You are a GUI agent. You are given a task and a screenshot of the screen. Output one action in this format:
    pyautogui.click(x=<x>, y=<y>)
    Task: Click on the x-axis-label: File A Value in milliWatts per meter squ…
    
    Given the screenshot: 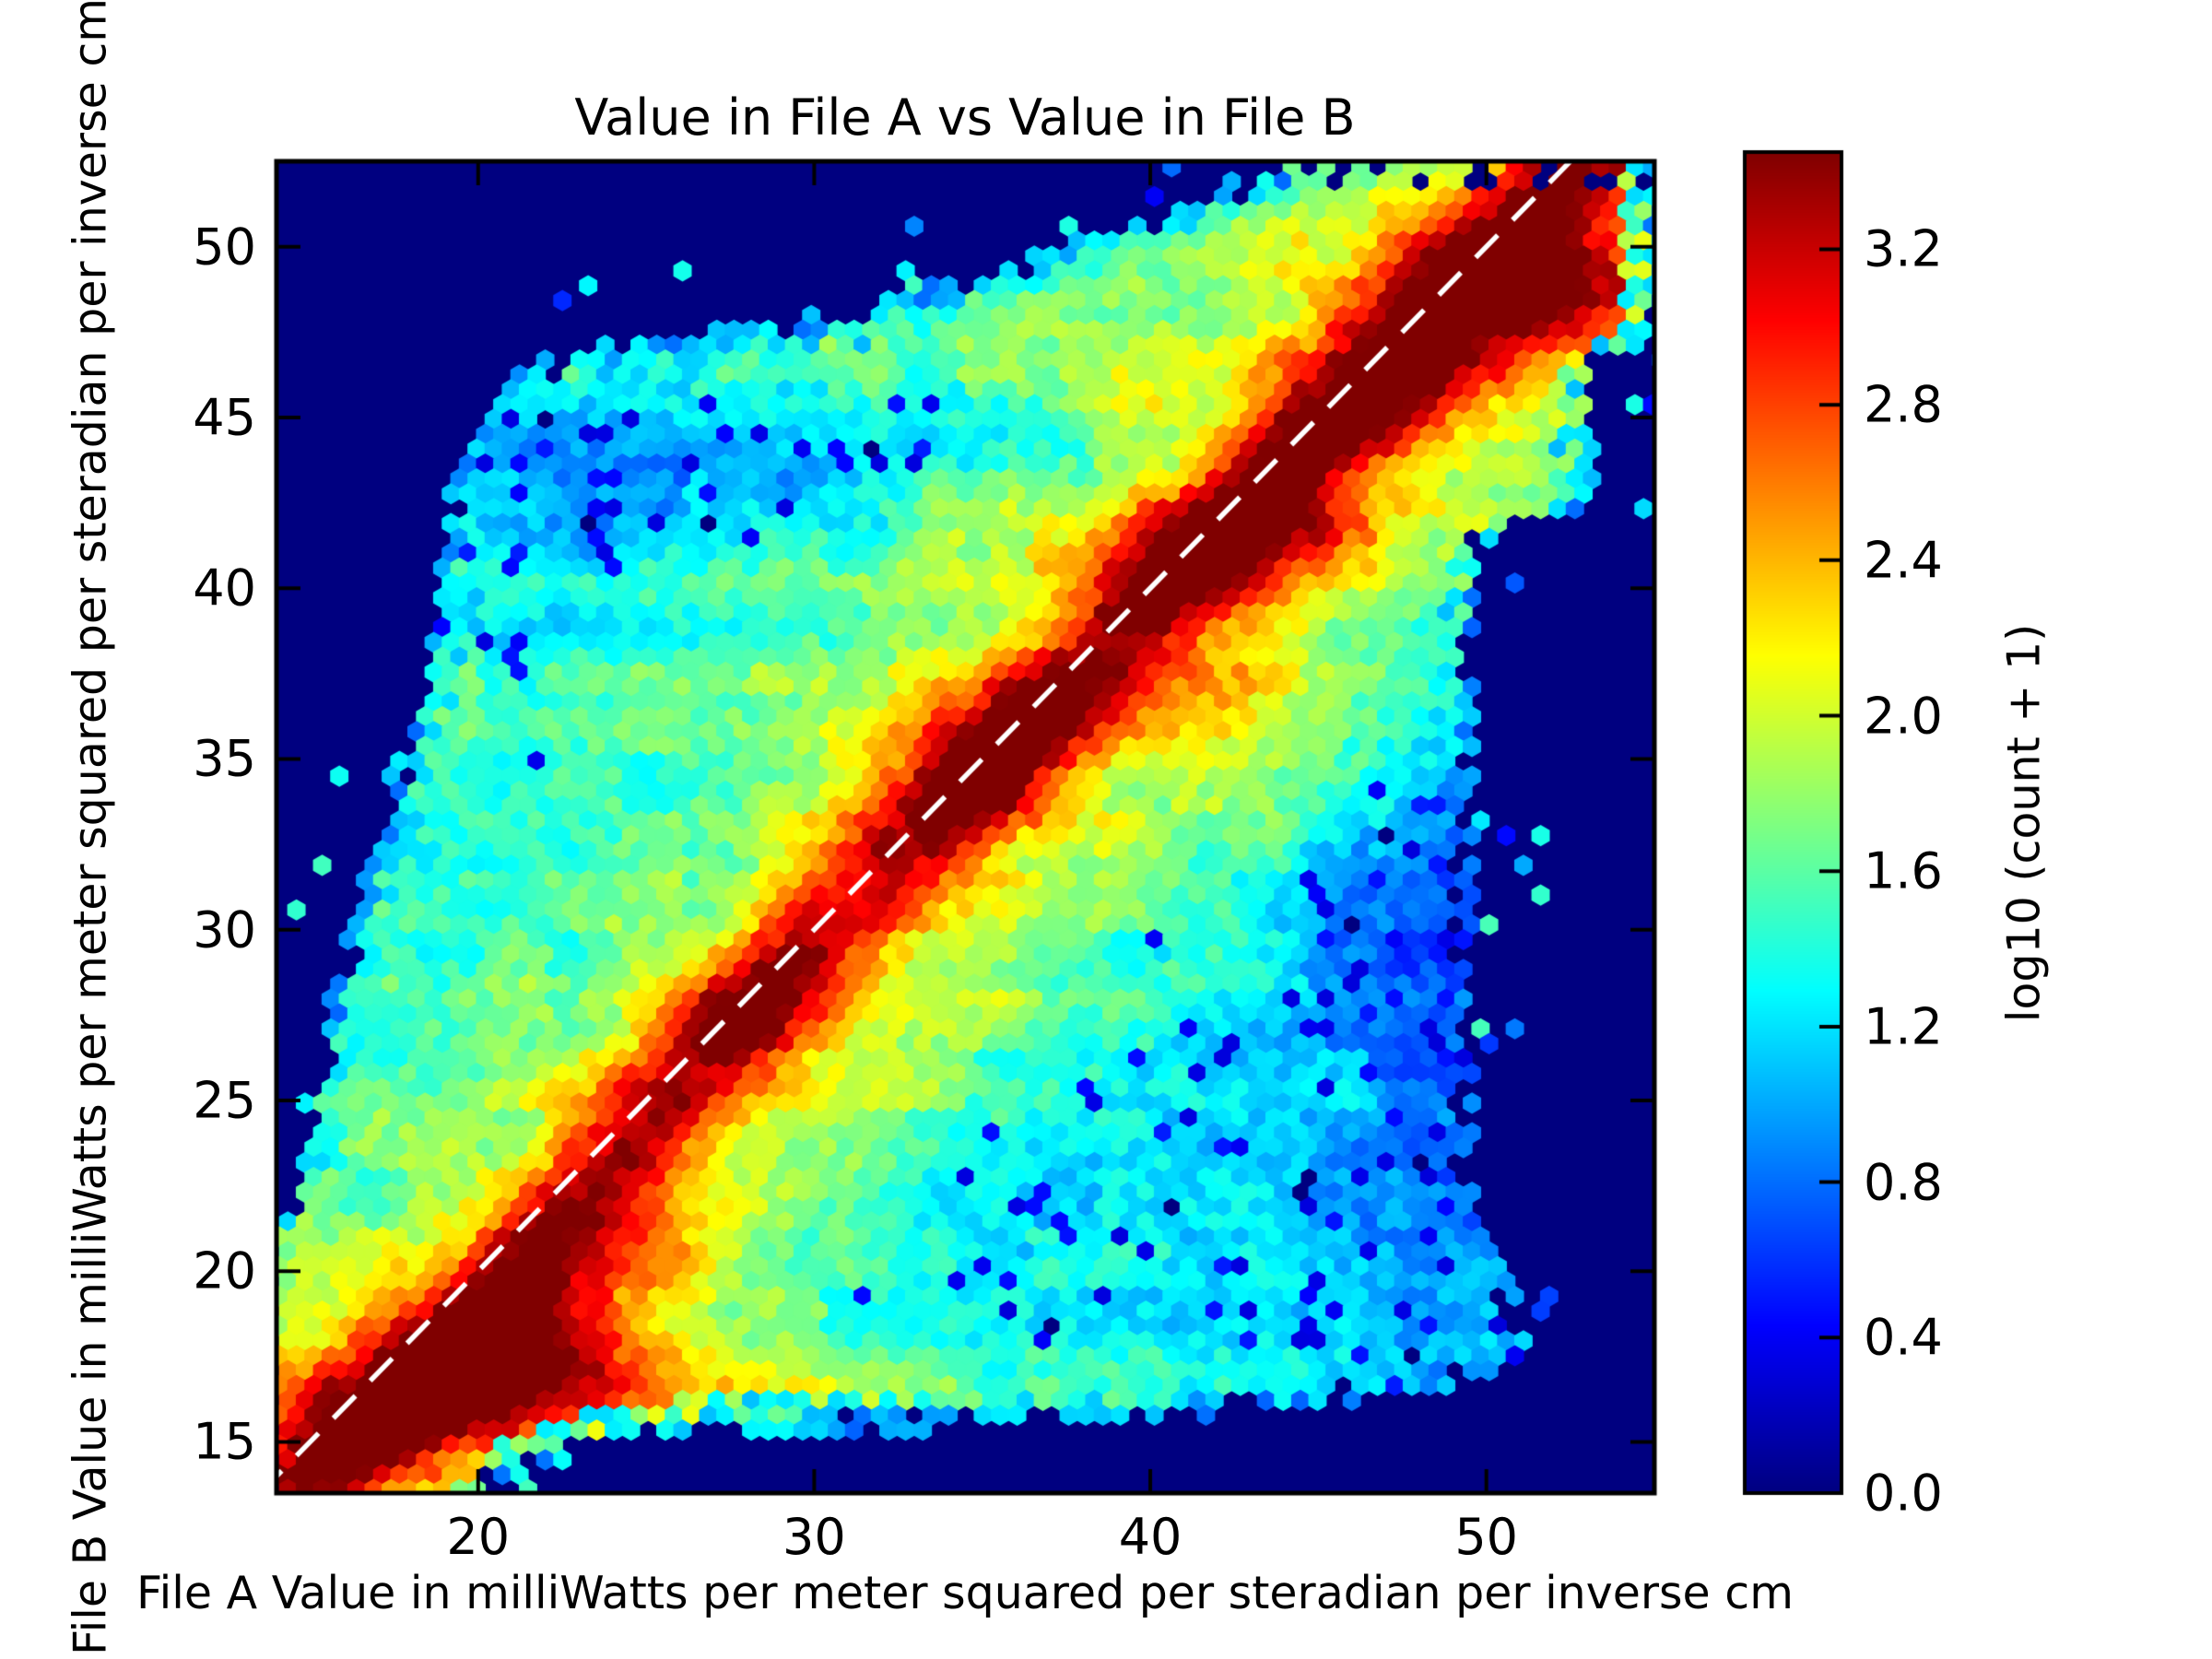 What is the action you would take?
    pyautogui.click(x=965, y=1593)
    